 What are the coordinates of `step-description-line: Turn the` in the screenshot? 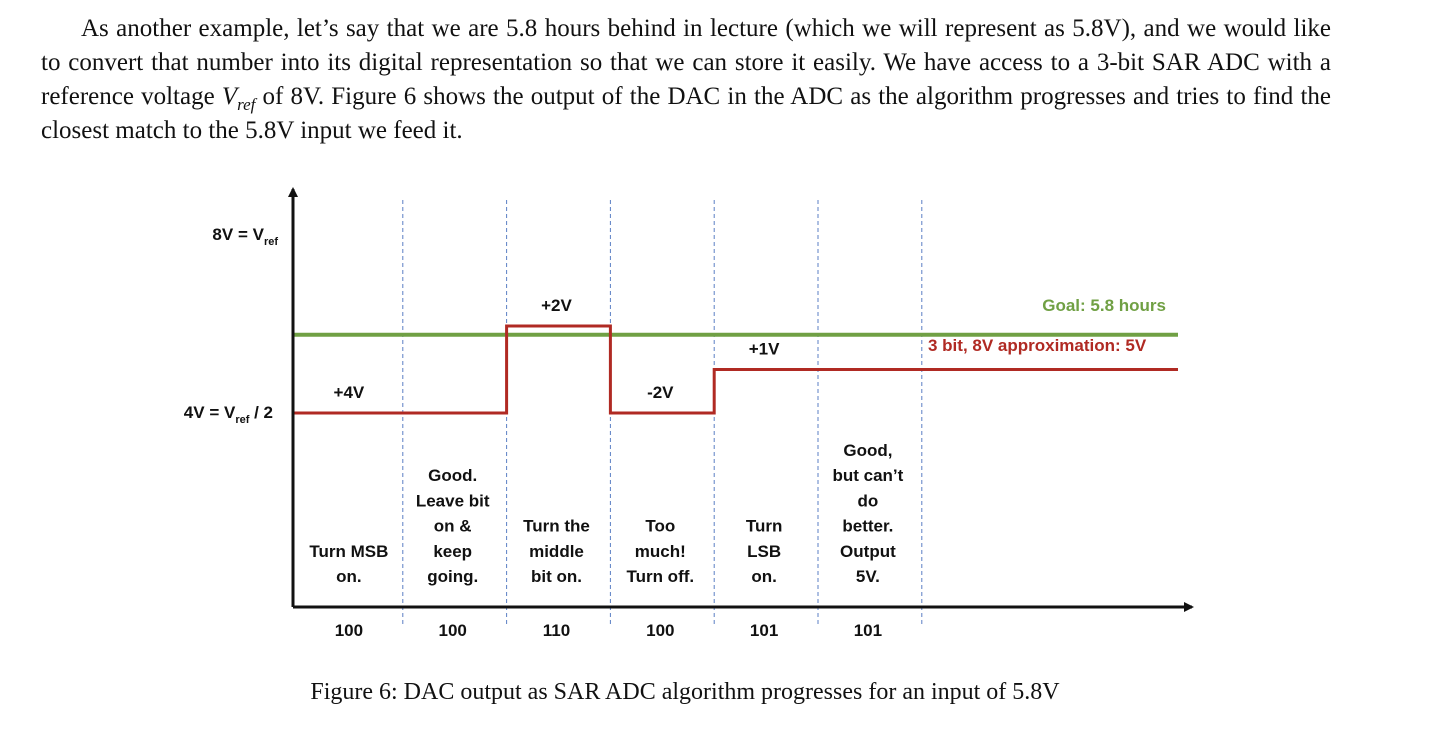 It's located at (556, 526).